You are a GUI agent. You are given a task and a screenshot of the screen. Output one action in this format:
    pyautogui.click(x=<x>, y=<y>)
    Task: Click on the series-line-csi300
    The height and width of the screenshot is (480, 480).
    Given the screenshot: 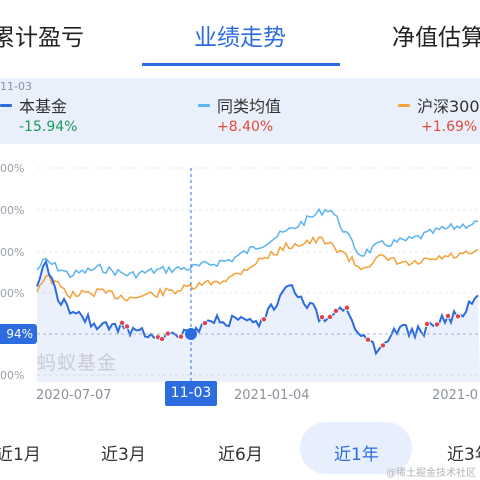 What is the action you would take?
    pyautogui.click(x=257, y=269)
    